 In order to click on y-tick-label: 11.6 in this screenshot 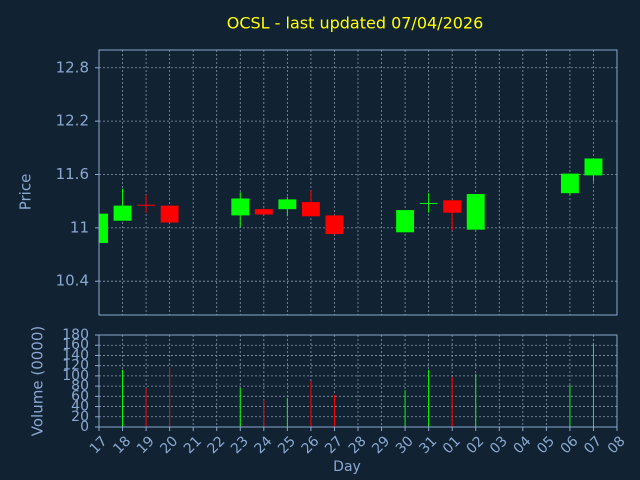, I will do `click(72, 174)`.